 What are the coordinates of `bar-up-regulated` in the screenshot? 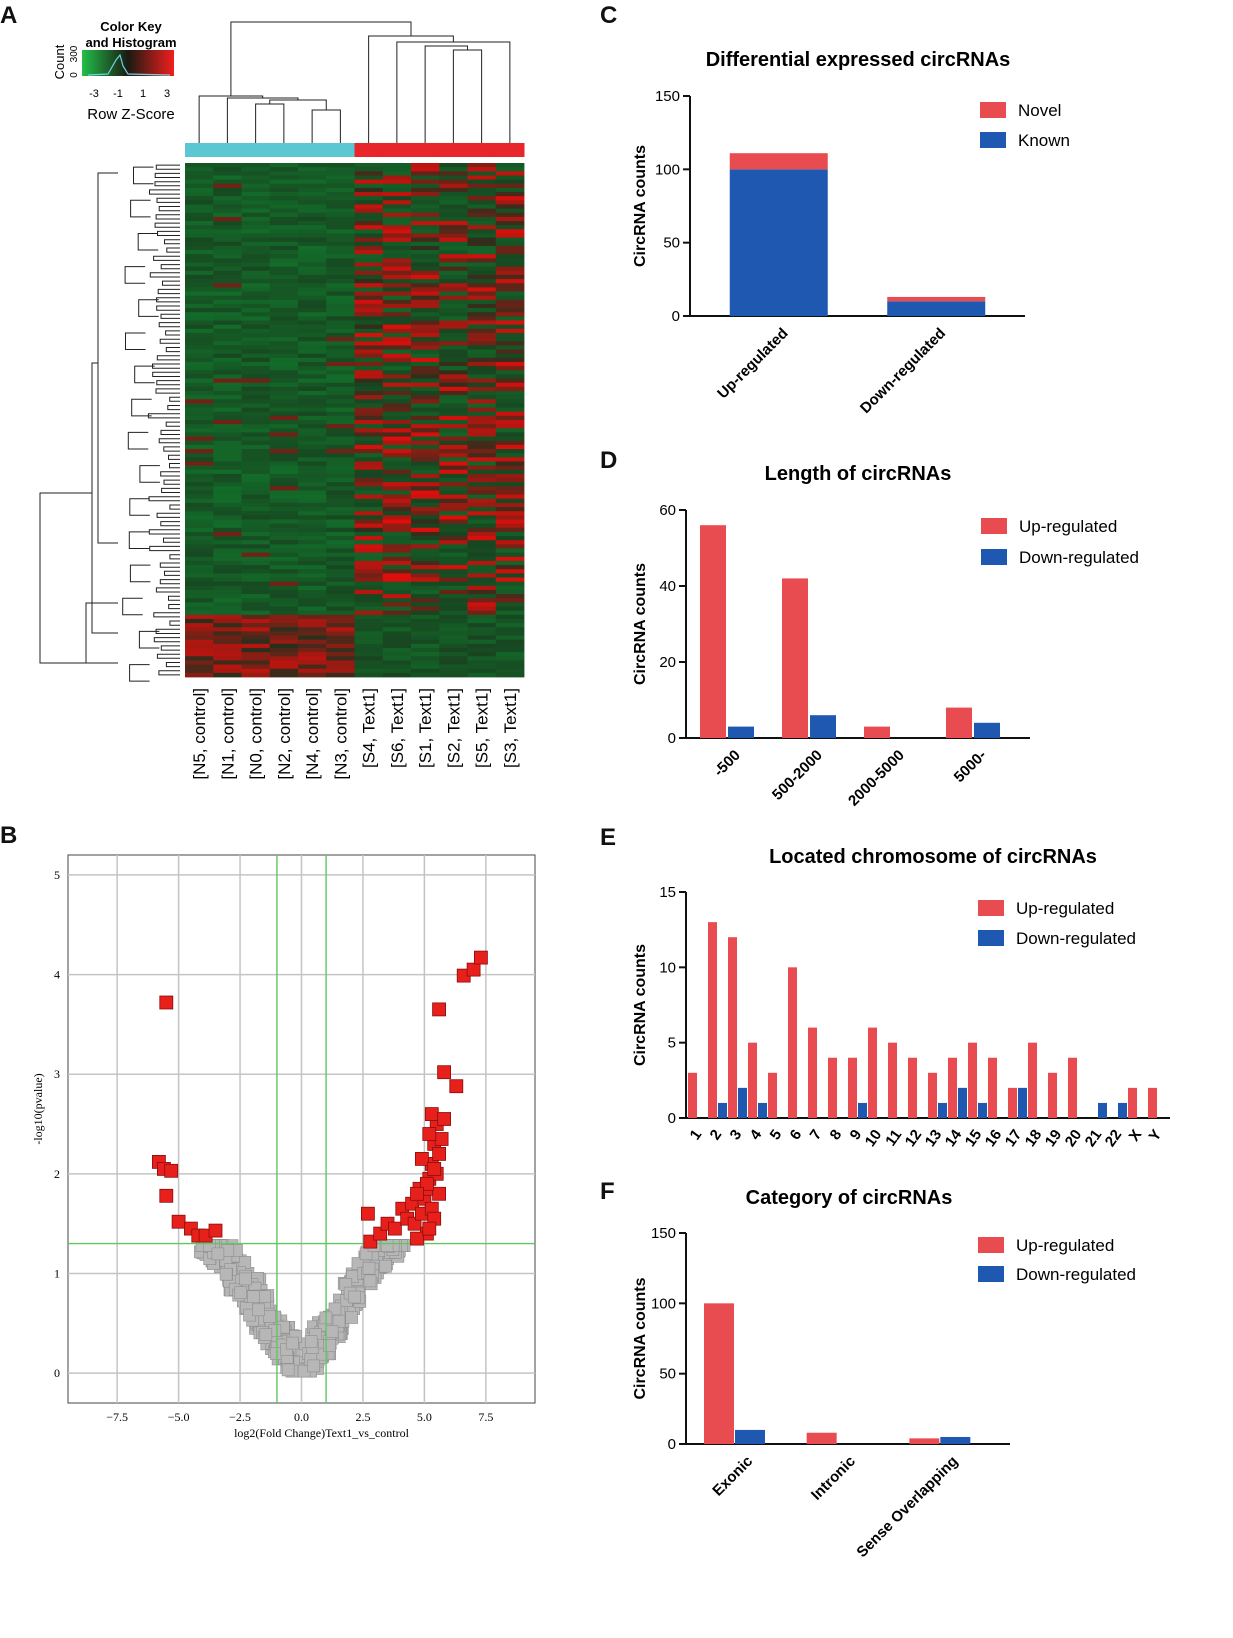 It's located at (877, 732).